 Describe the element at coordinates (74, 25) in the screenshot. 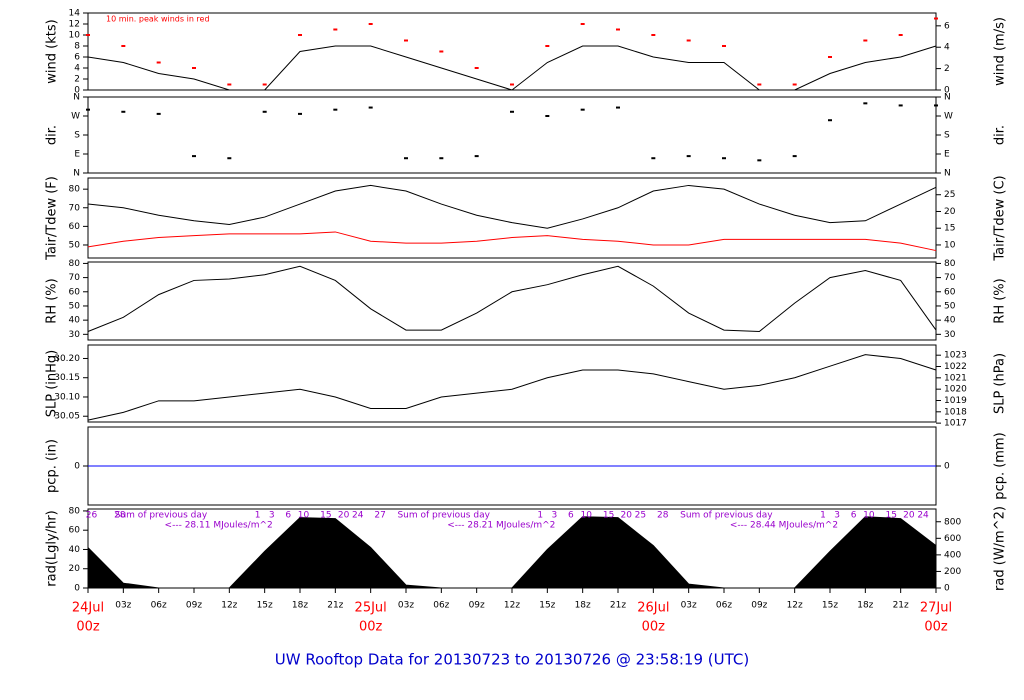

I see `y-tick-label: 12` at that location.